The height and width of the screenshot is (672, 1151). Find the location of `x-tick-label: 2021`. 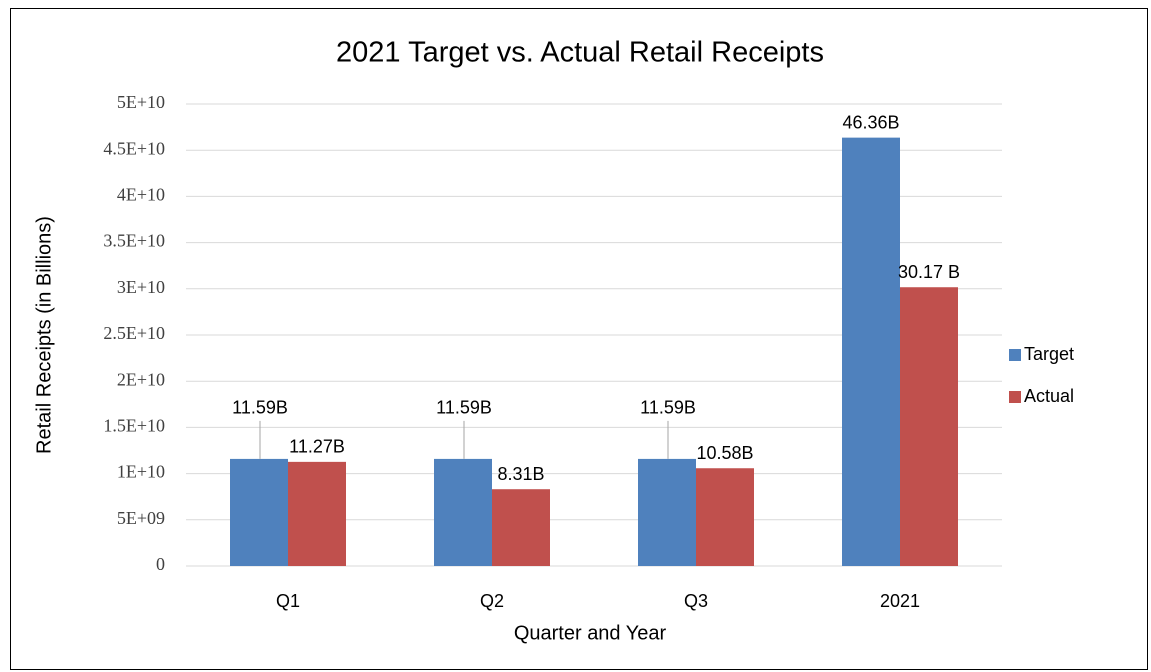

x-tick-label: 2021 is located at coordinates (900, 601).